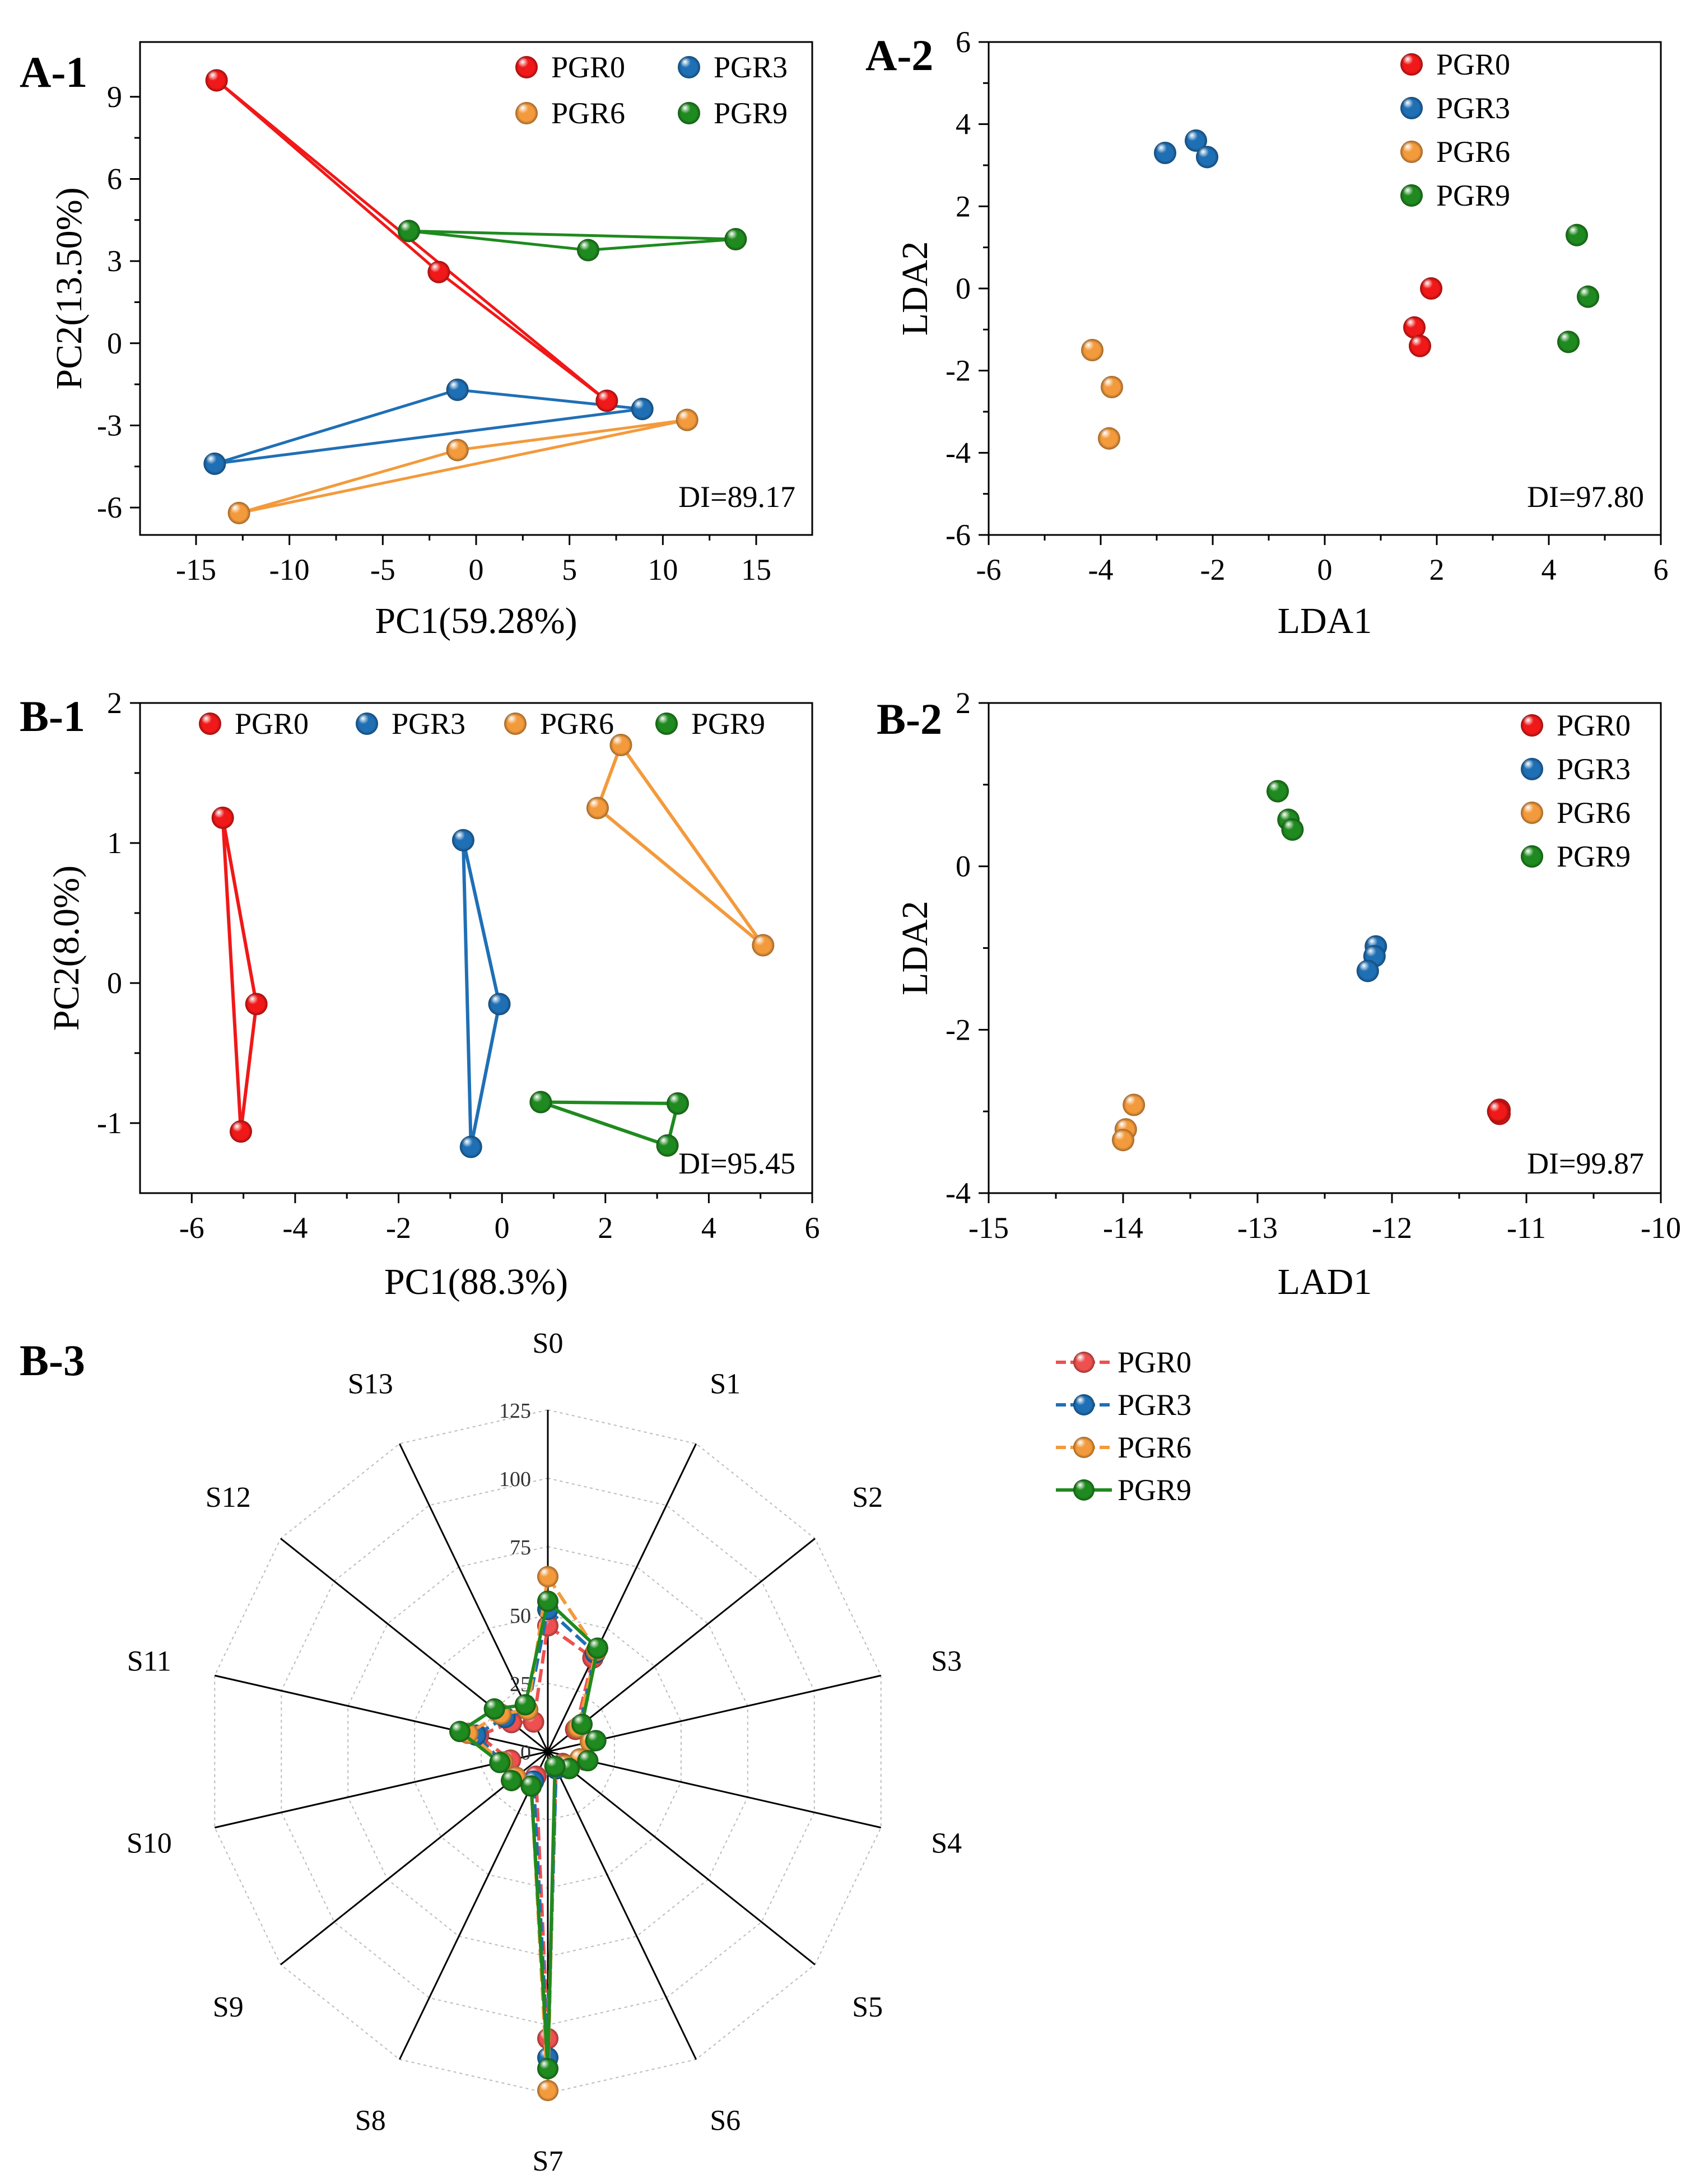  I want to click on radar-axis-label-s2: S2, so click(867, 1498).